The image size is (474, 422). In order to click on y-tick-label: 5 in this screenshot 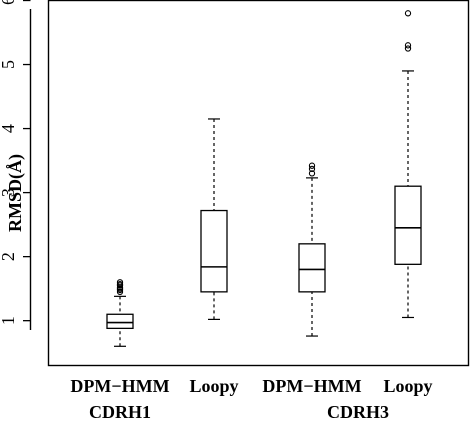, I will do `click(9, 64)`.